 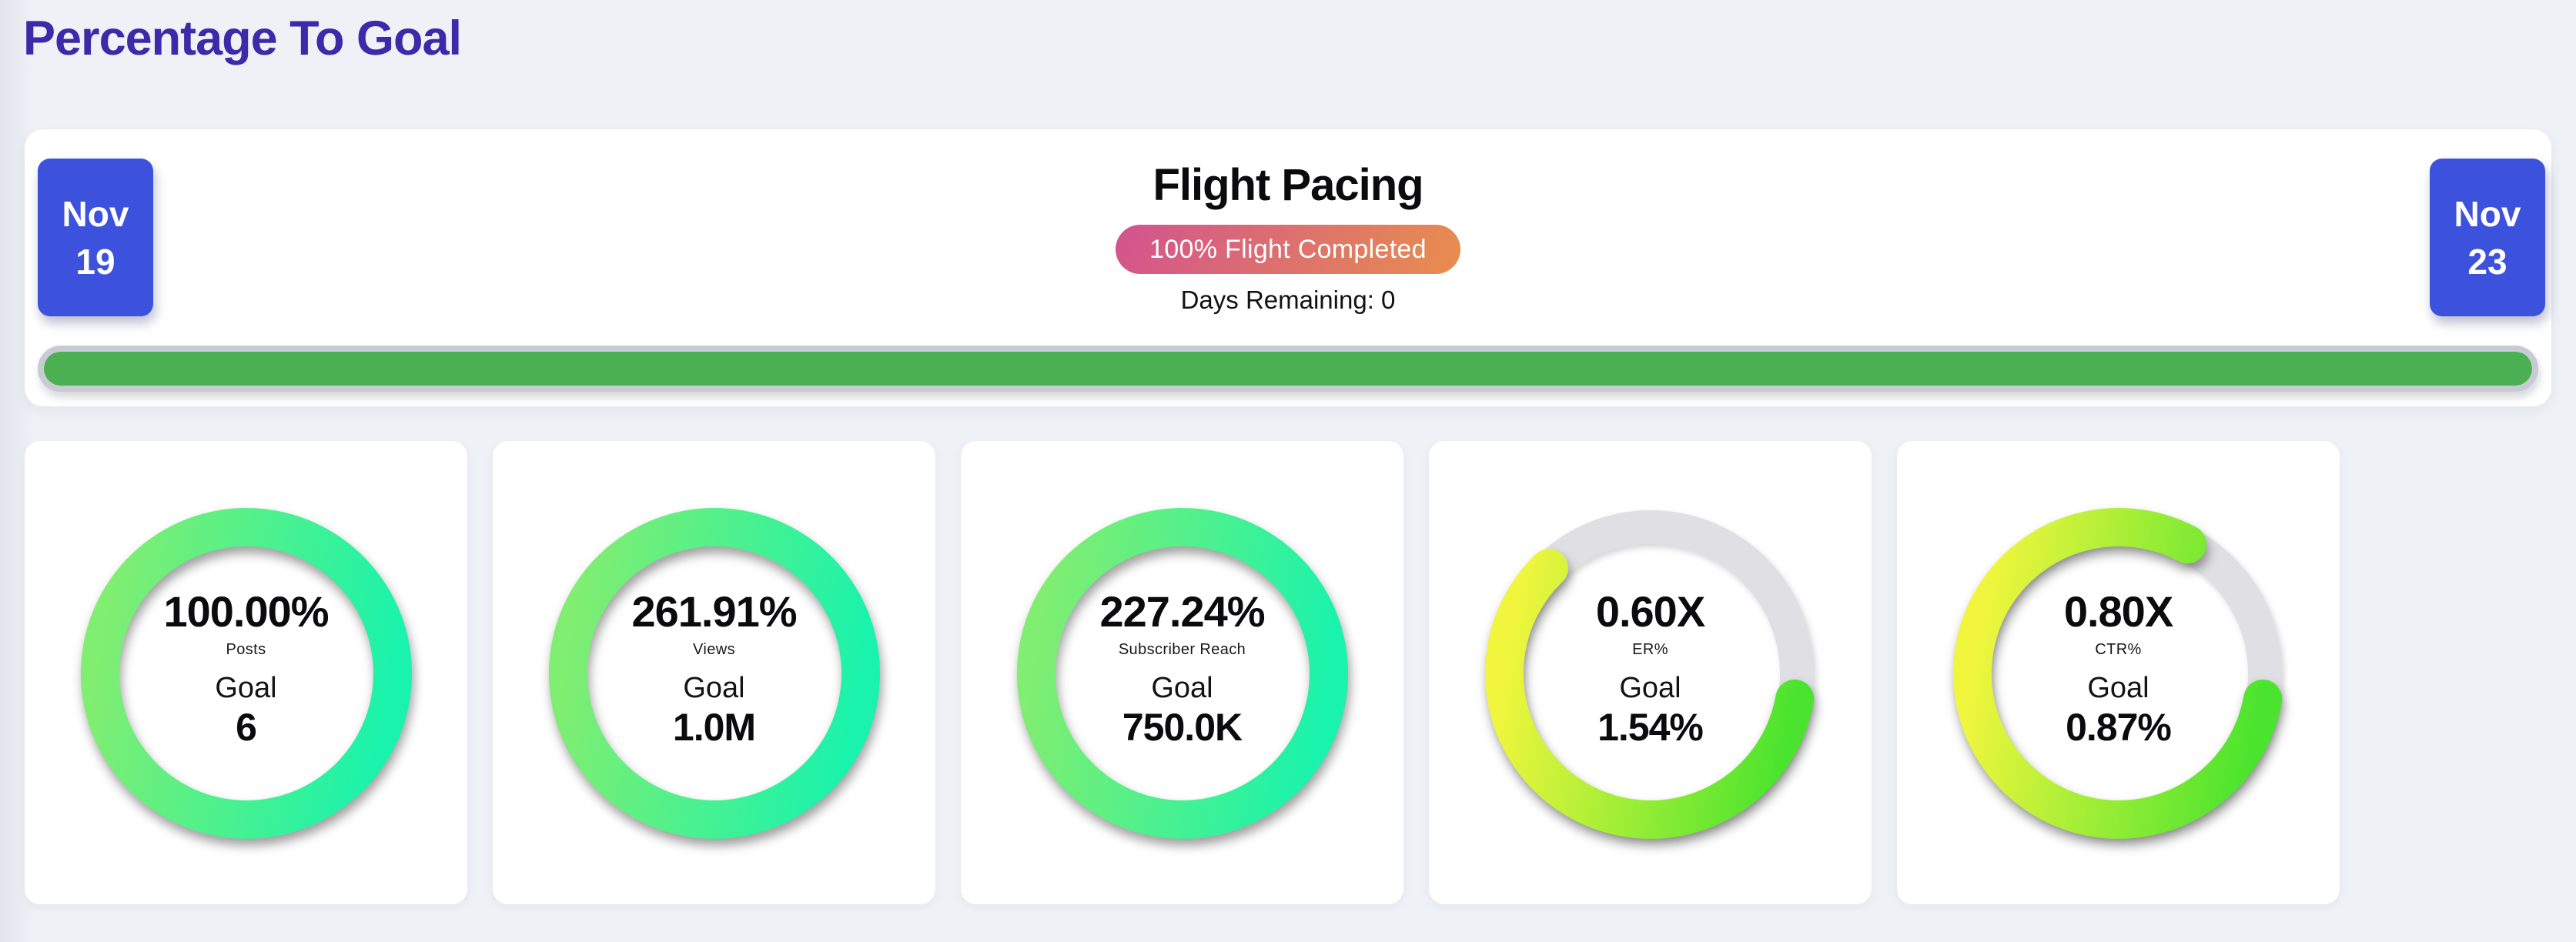 I want to click on gauge-goal-value: 1.54%, so click(x=1651, y=727).